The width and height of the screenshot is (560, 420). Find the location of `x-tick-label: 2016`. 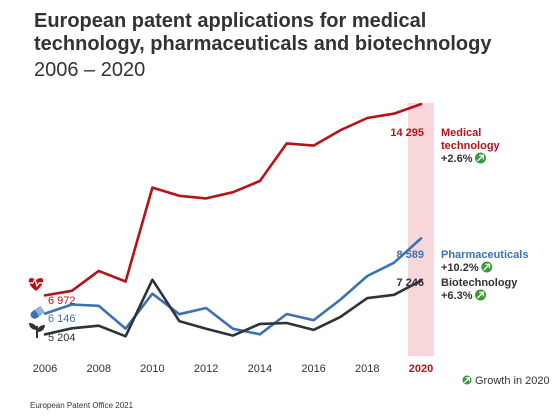

x-tick-label: 2016 is located at coordinates (313, 369).